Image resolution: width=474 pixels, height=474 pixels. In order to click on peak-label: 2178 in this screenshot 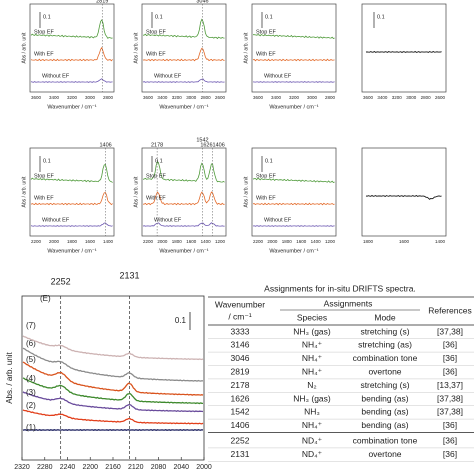, I will do `click(157, 145)`.